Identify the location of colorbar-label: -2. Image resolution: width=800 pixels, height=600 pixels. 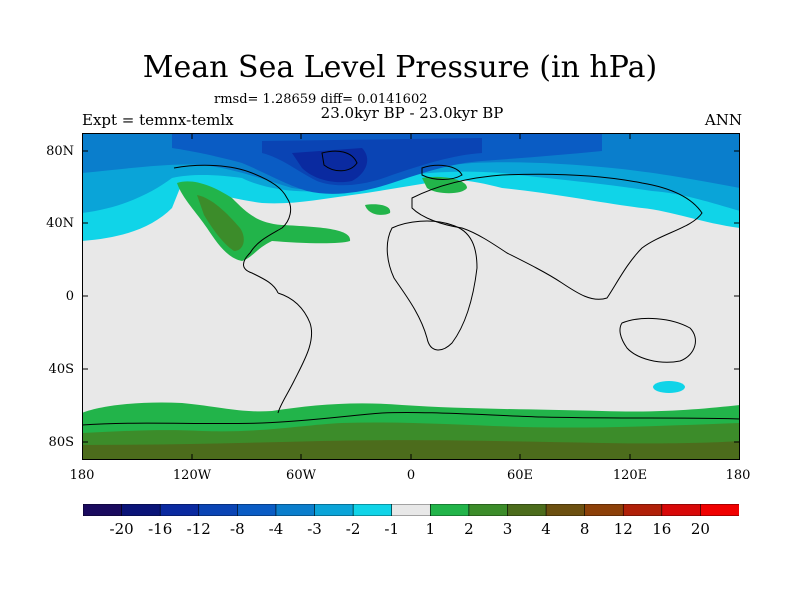
(353, 529).